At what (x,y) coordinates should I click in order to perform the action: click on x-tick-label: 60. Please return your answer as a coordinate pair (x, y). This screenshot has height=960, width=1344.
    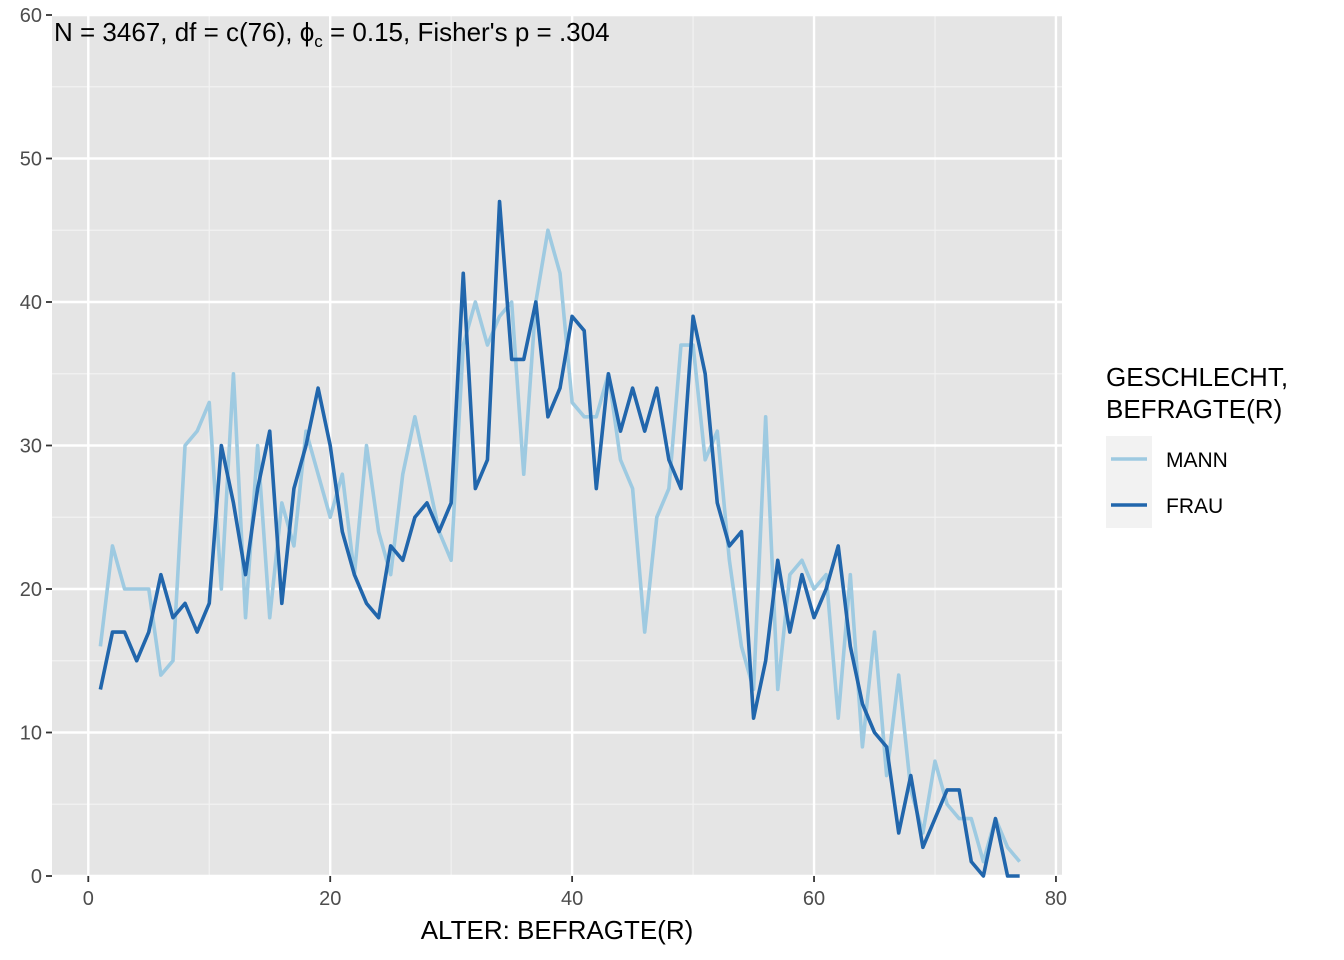
    Looking at the image, I should click on (814, 899).